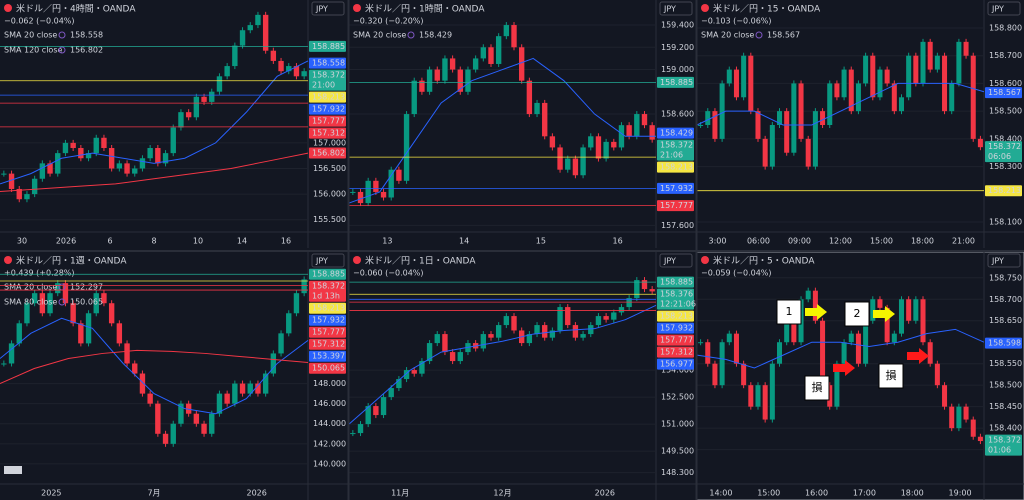  I want to click on y-tick-label: 158.750, so click(1005, 277).